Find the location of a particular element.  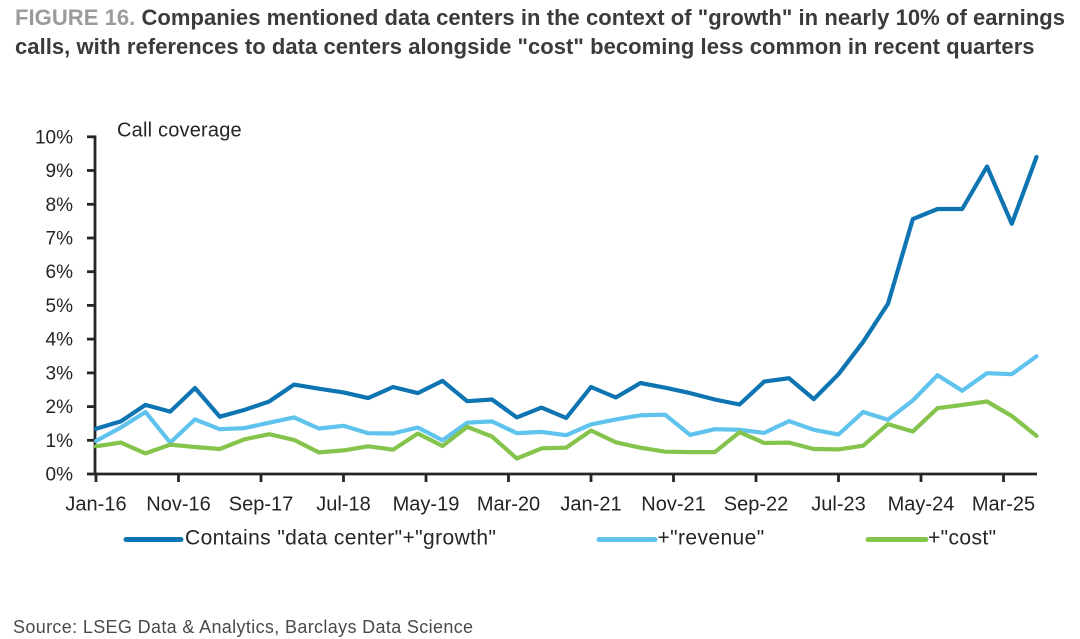

svg-text: Sep-17 is located at coordinates (261, 505).